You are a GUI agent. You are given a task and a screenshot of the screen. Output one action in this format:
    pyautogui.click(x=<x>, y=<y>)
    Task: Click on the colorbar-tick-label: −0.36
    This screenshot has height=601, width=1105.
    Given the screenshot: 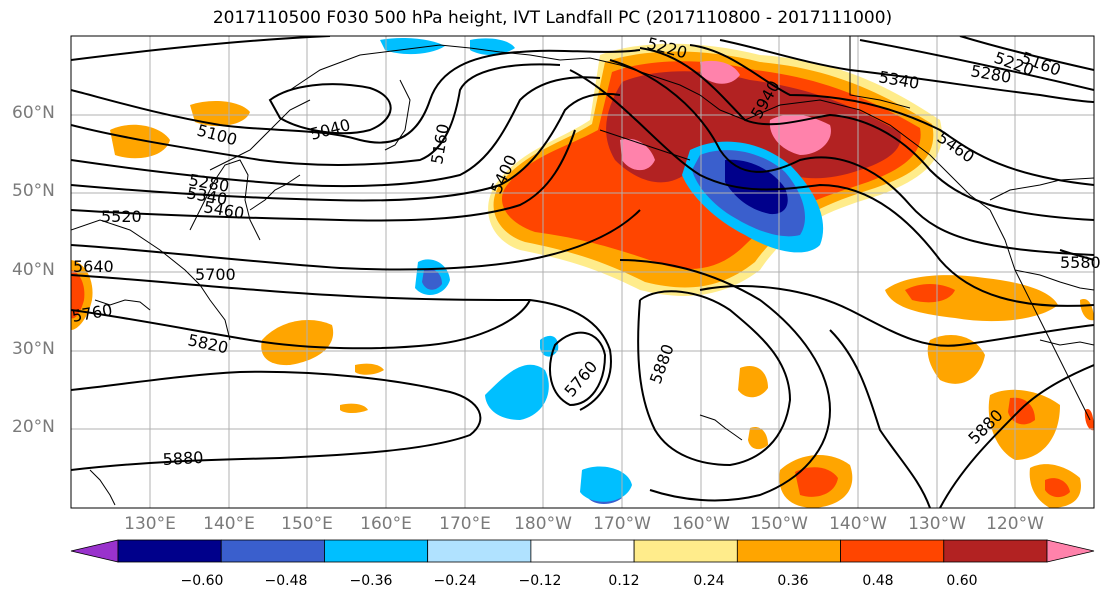 What is the action you would take?
    pyautogui.click(x=371, y=581)
    